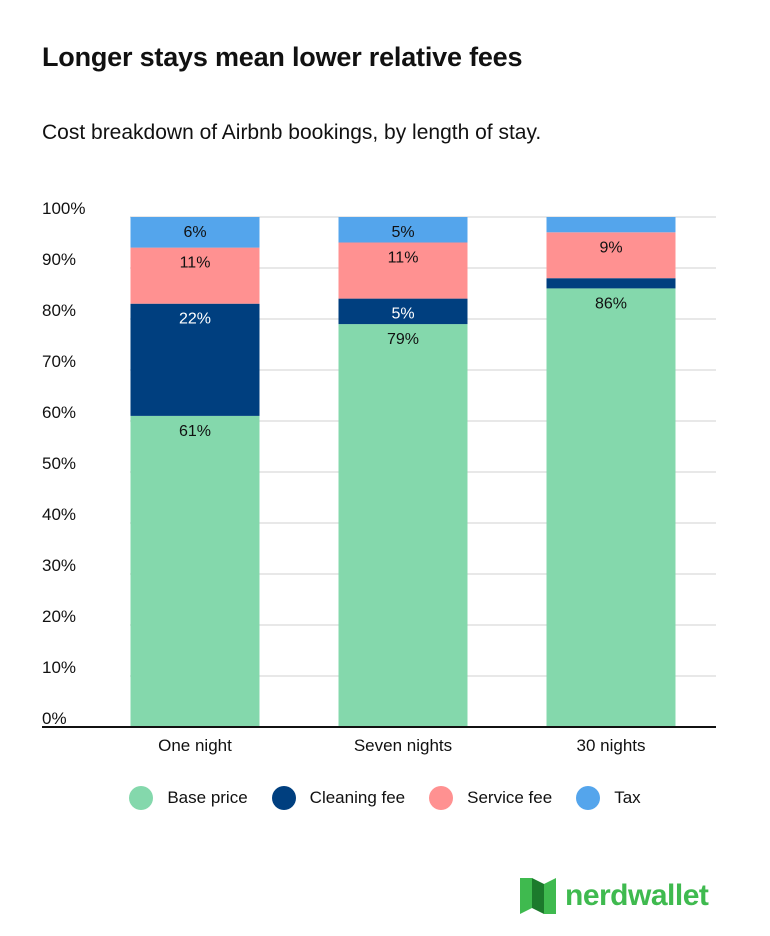 The height and width of the screenshot is (936, 770). I want to click on chart-legend: Base price Cleaning fee Service fee Tax, so click(385, 798).